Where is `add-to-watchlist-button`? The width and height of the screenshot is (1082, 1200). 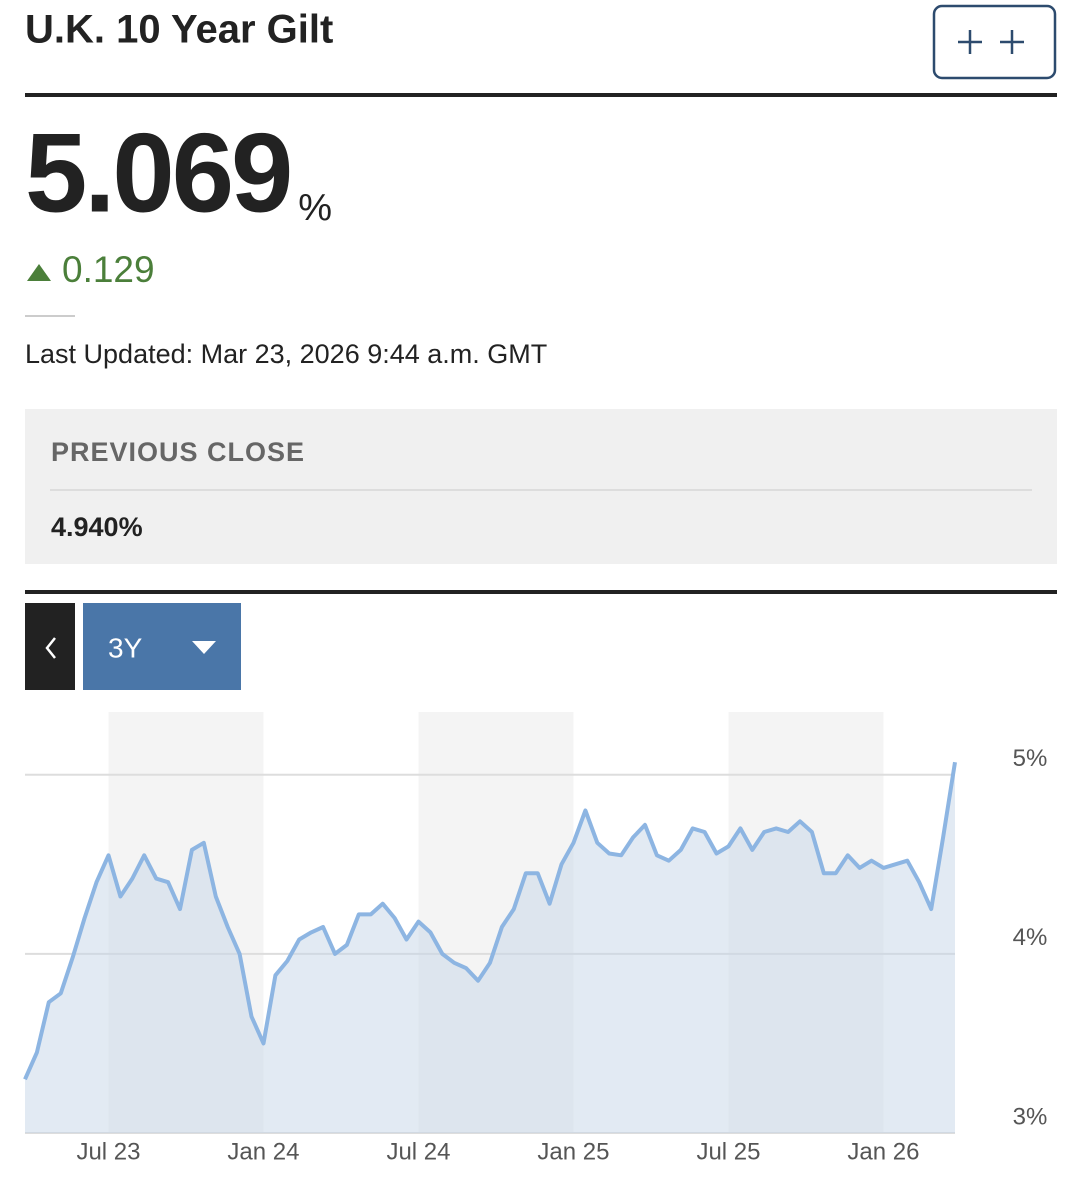 add-to-watchlist-button is located at coordinates (994, 42).